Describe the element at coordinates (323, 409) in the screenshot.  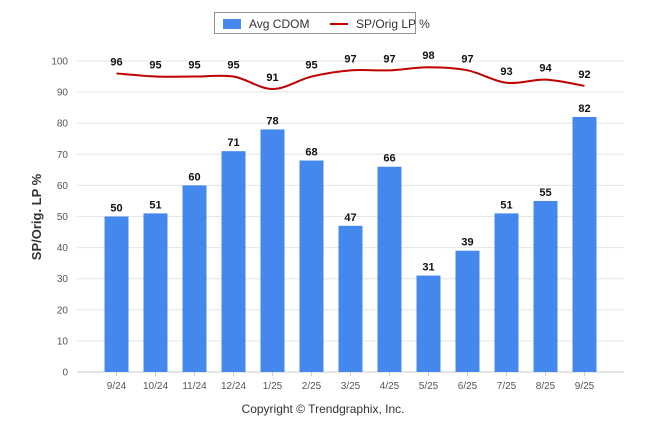
I see `copyright-text: Copyright © Trendgraphix, Inc.` at that location.